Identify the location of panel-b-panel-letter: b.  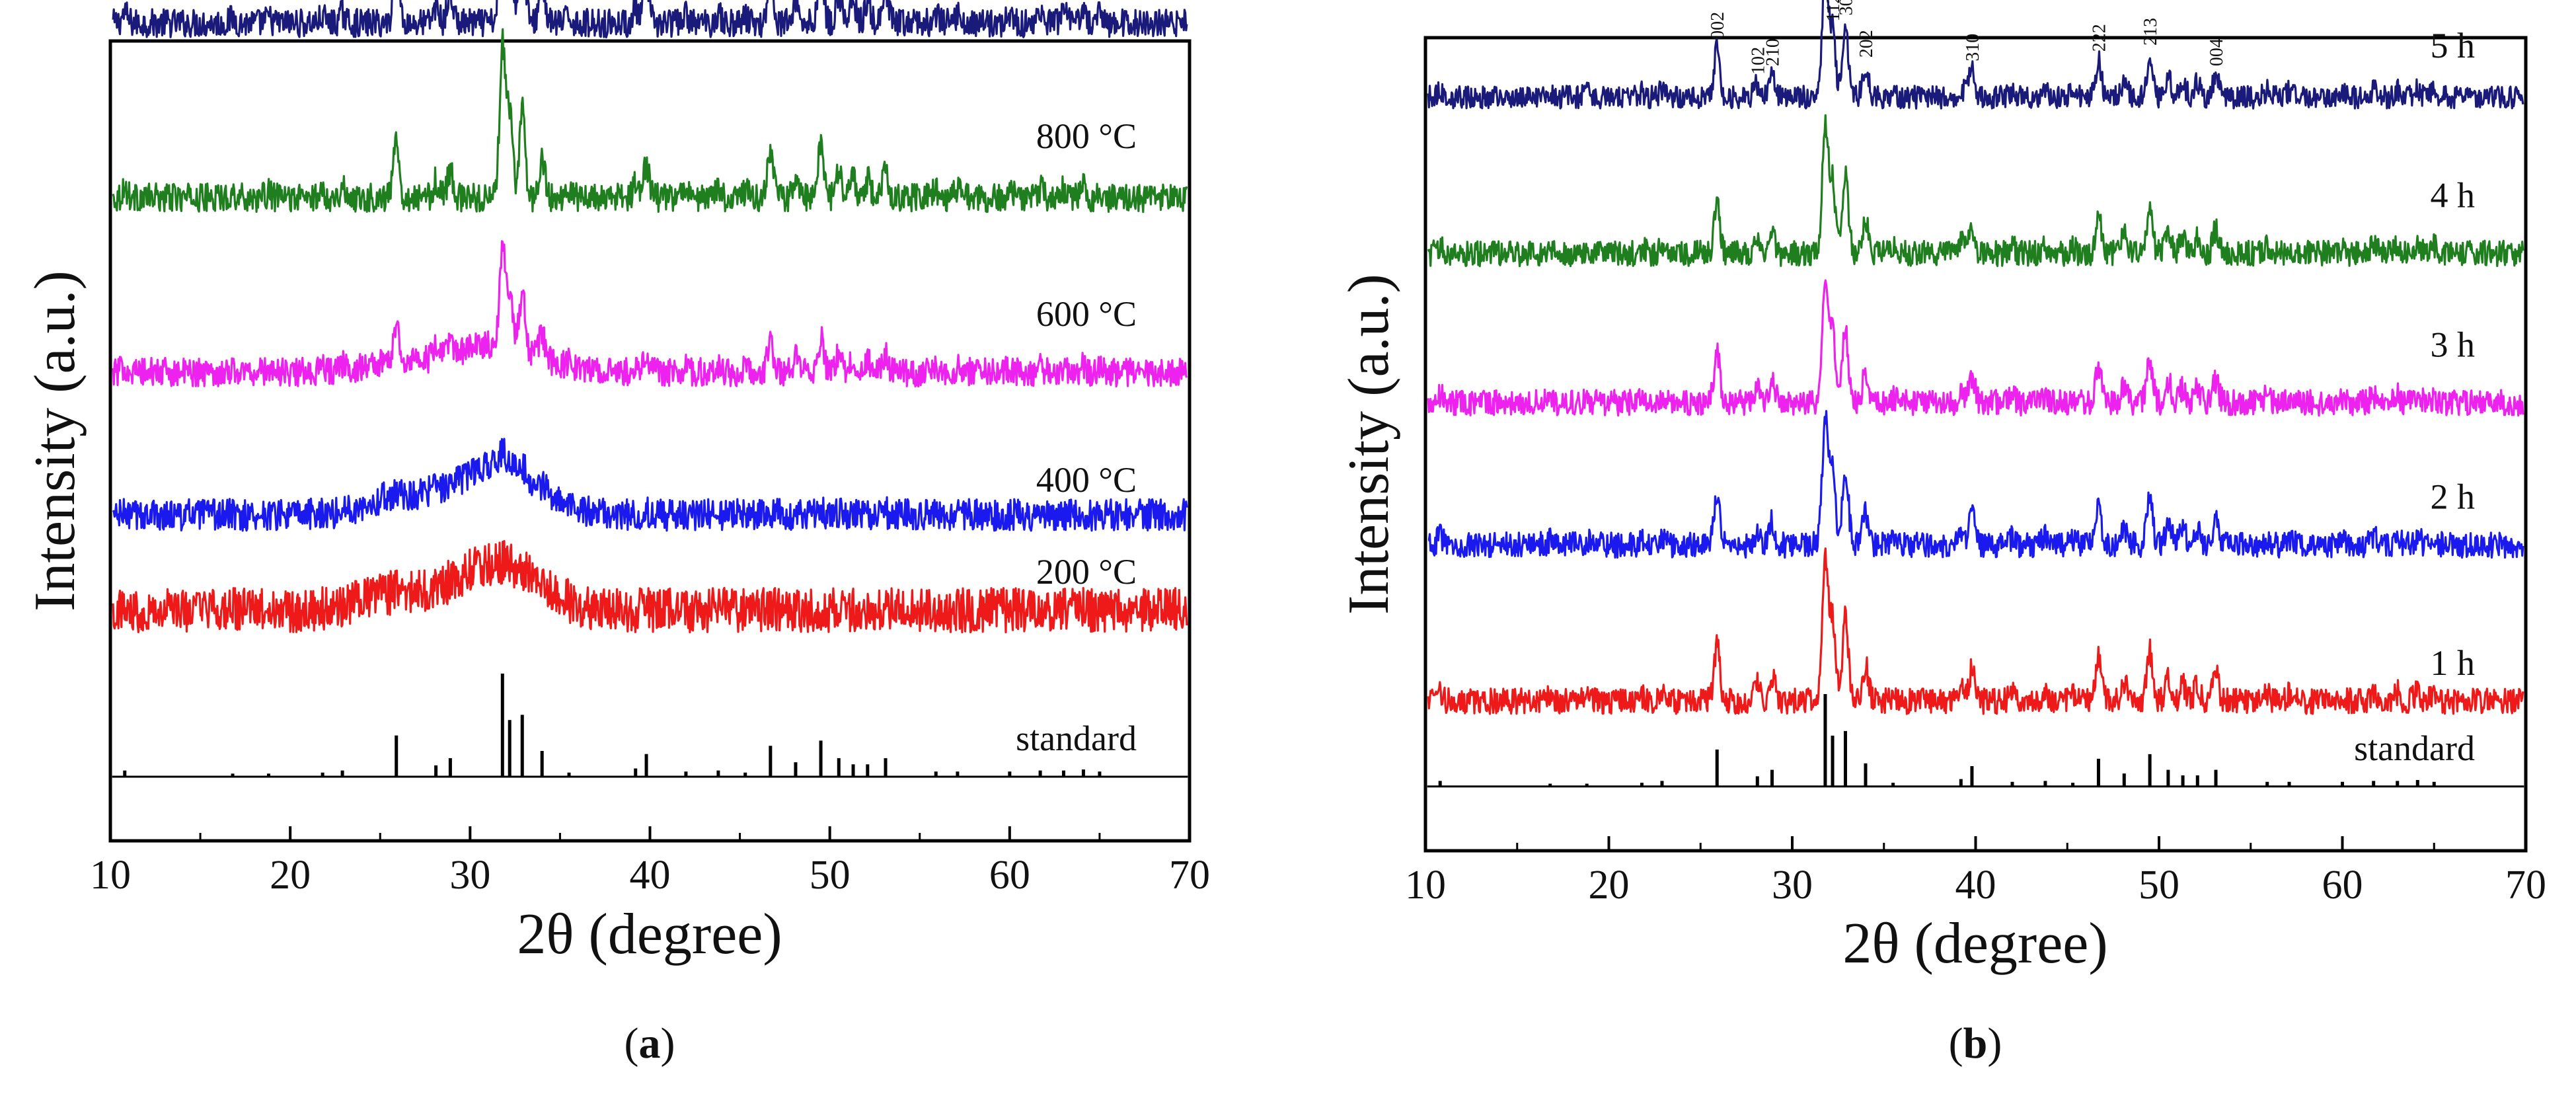
(1976, 1043).